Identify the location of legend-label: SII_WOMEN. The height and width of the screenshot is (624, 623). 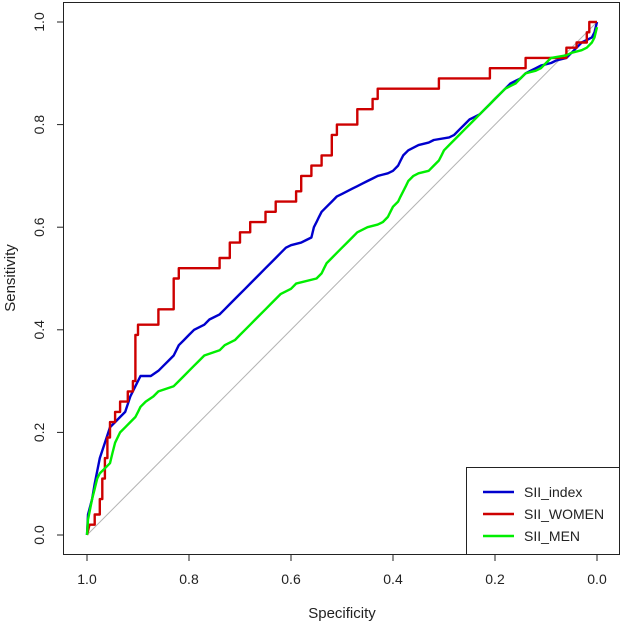
(564, 514).